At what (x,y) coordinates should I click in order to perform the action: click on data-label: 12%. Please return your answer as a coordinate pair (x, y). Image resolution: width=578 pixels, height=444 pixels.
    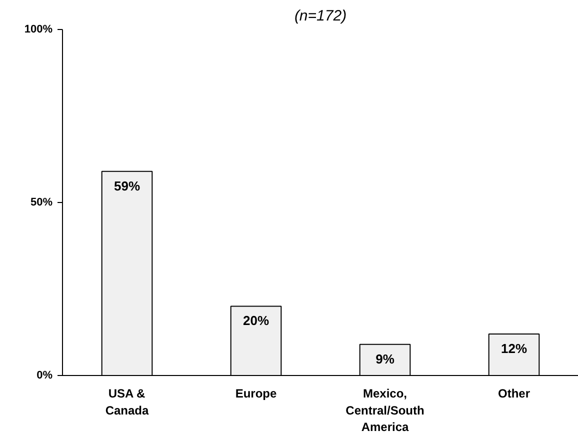
    Looking at the image, I should click on (514, 348).